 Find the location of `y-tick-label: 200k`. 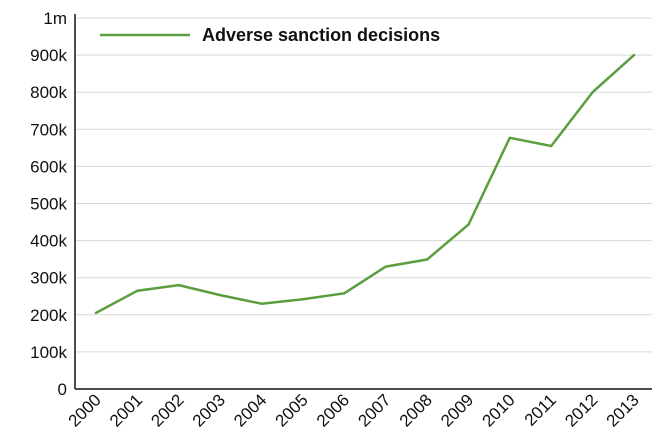

y-tick-label: 200k is located at coordinates (48, 315).